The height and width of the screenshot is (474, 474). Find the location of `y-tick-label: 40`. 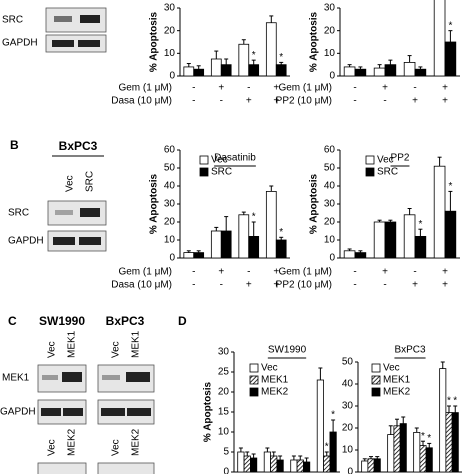

y-tick-label: 40 is located at coordinates (348, 384).